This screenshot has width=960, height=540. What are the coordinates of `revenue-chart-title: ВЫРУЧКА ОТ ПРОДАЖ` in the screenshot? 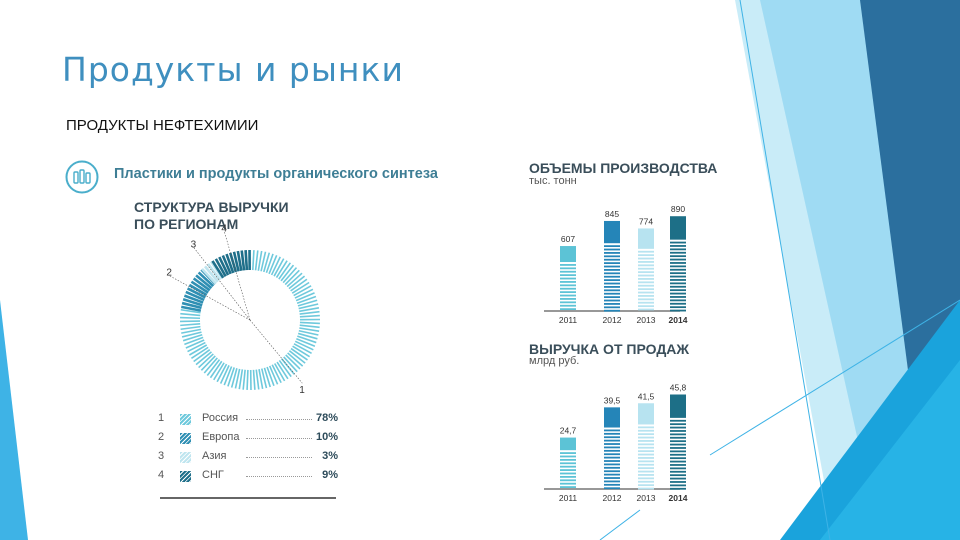 It's located at (609, 349).